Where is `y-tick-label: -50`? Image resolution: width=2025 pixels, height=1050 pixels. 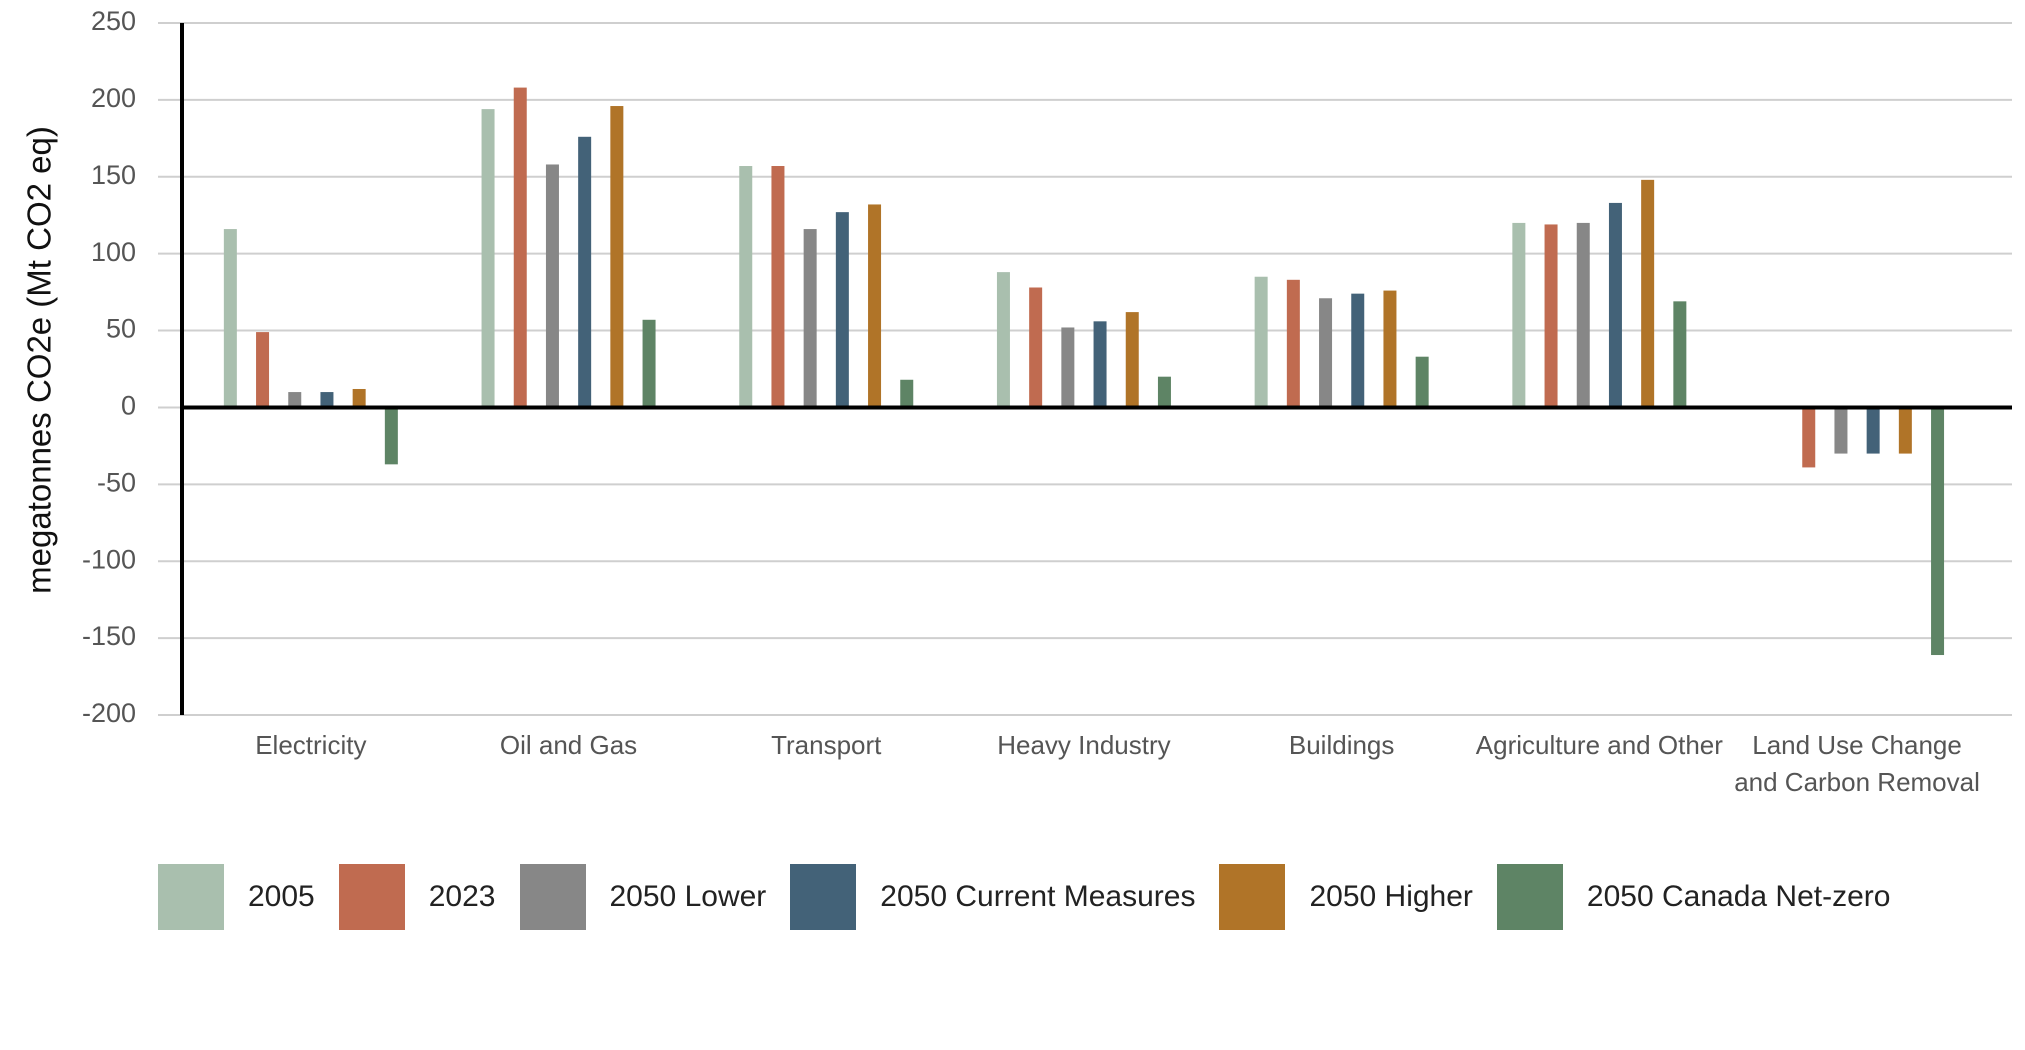
y-tick-label: -50 is located at coordinates (116, 482).